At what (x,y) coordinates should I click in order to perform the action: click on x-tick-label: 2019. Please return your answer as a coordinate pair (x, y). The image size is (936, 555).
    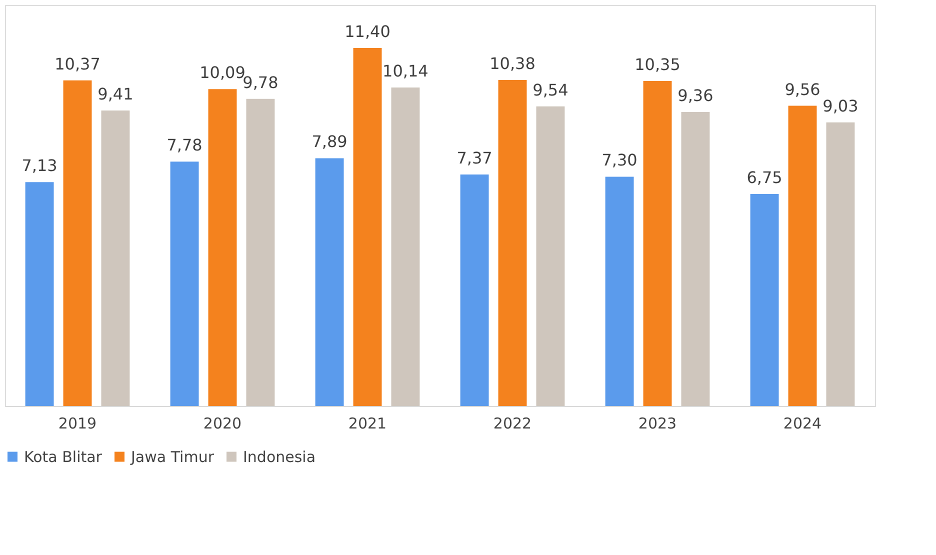
    Looking at the image, I should click on (77, 423).